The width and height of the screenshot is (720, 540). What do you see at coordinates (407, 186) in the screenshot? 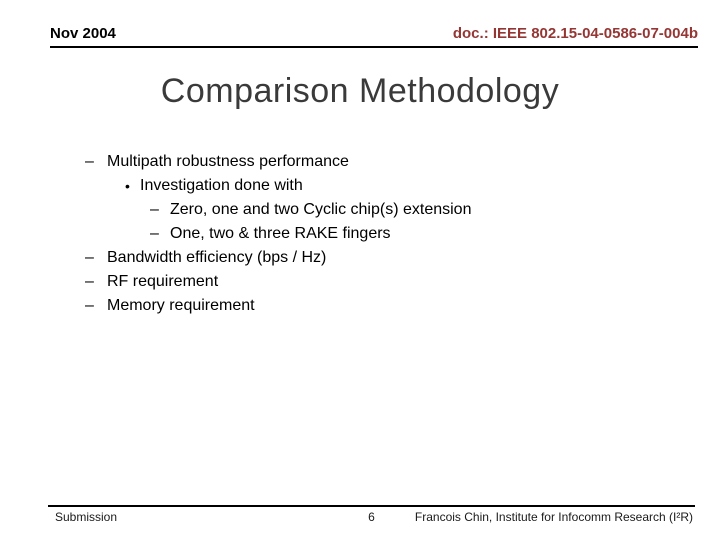
I see `bullet-item: • Investigation done with` at bounding box center [407, 186].